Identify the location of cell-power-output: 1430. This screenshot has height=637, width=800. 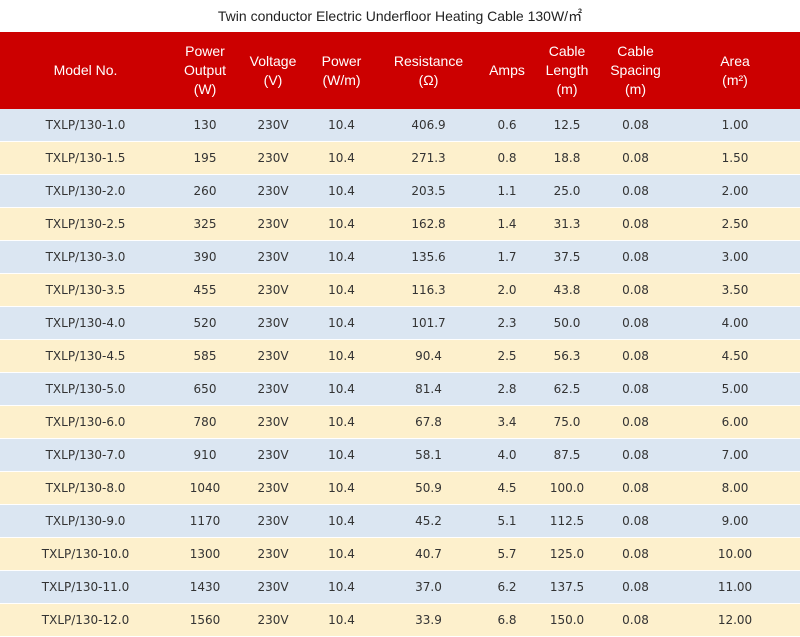
(205, 587).